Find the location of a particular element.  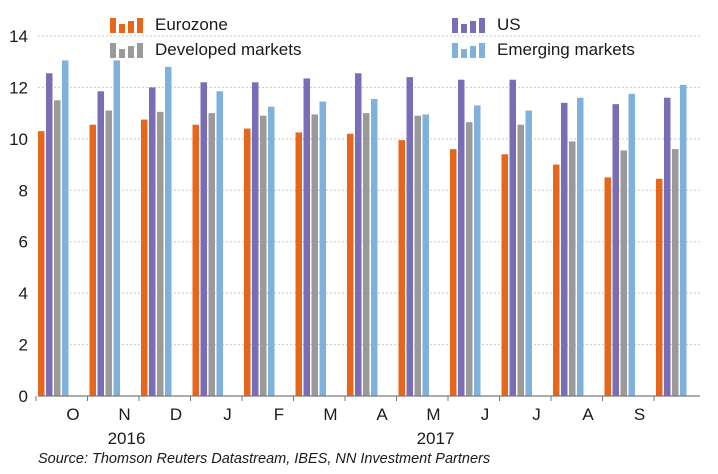

x-tick-label: F is located at coordinates (279, 414).